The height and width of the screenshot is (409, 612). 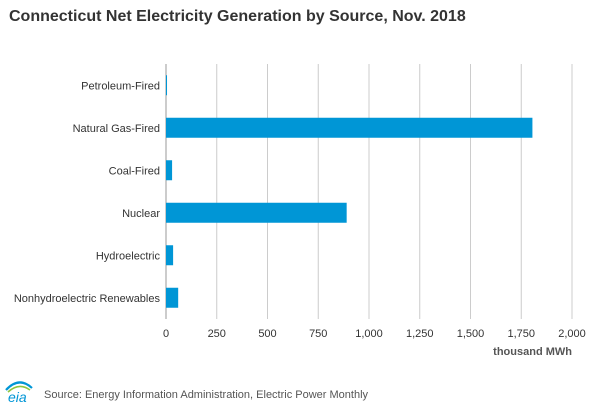 What do you see at coordinates (420, 334) in the screenshot?
I see `x-tick-label: 1,250` at bounding box center [420, 334].